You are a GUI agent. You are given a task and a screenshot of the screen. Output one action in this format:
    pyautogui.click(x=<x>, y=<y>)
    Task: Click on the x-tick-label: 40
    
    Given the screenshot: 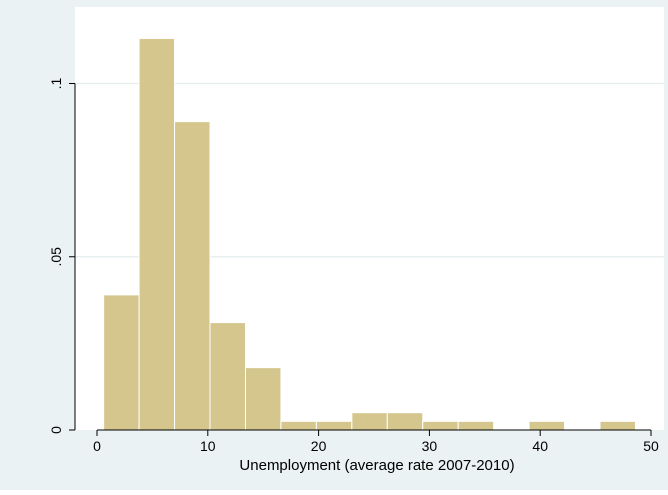 What is the action you would take?
    pyautogui.click(x=540, y=446)
    